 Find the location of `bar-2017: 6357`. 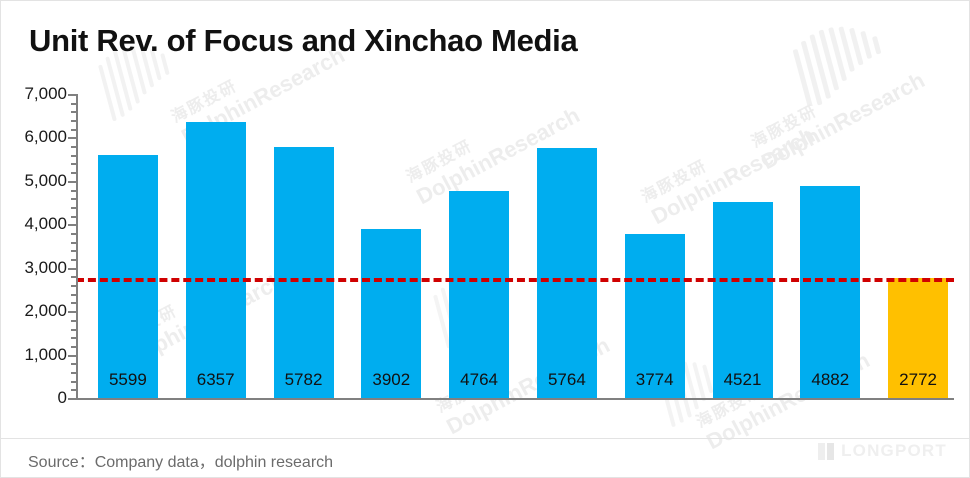

bar-2017: 6357 is located at coordinates (215, 259).